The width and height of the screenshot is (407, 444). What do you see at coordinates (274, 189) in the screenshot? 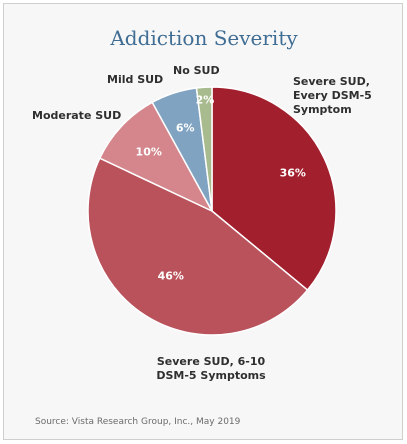
I see `pie-slice-severe-every` at bounding box center [274, 189].